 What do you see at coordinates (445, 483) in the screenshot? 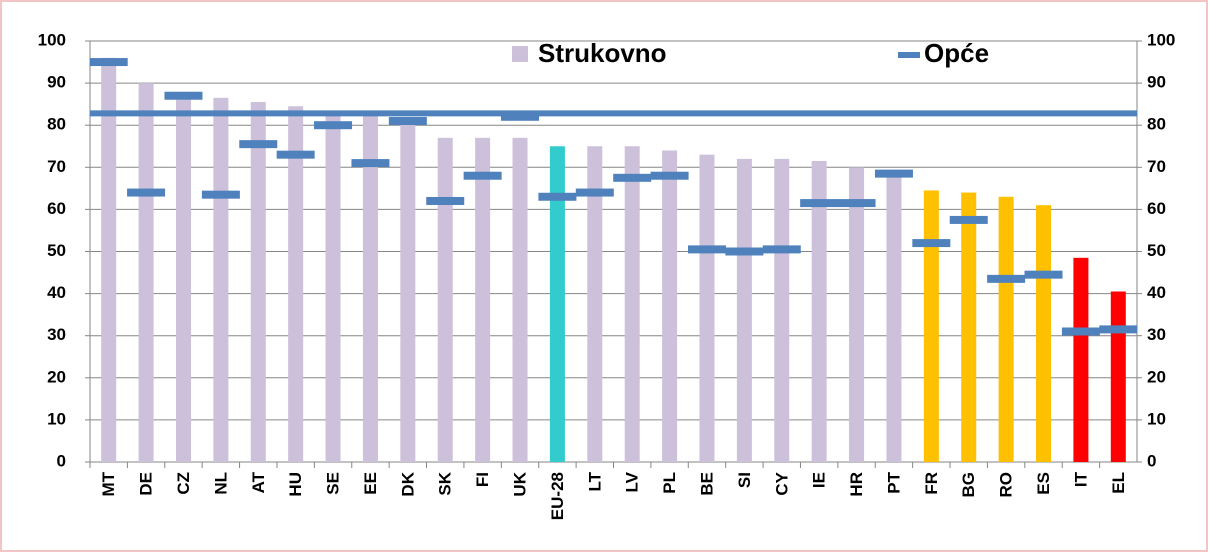
I see `x-tick-label: SK` at bounding box center [445, 483].